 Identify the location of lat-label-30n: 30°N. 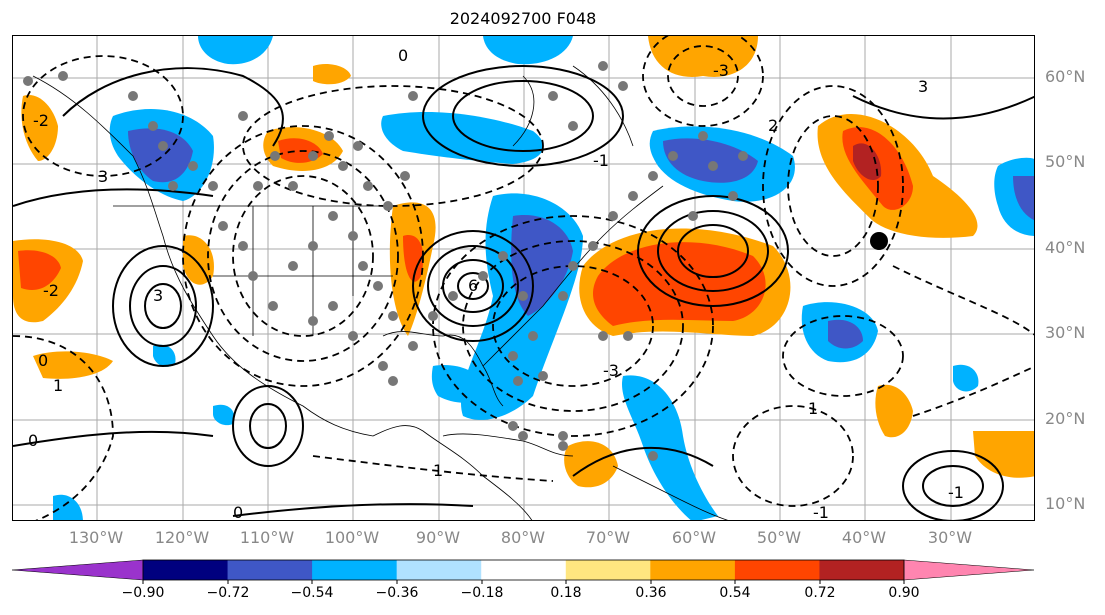
(1065, 332).